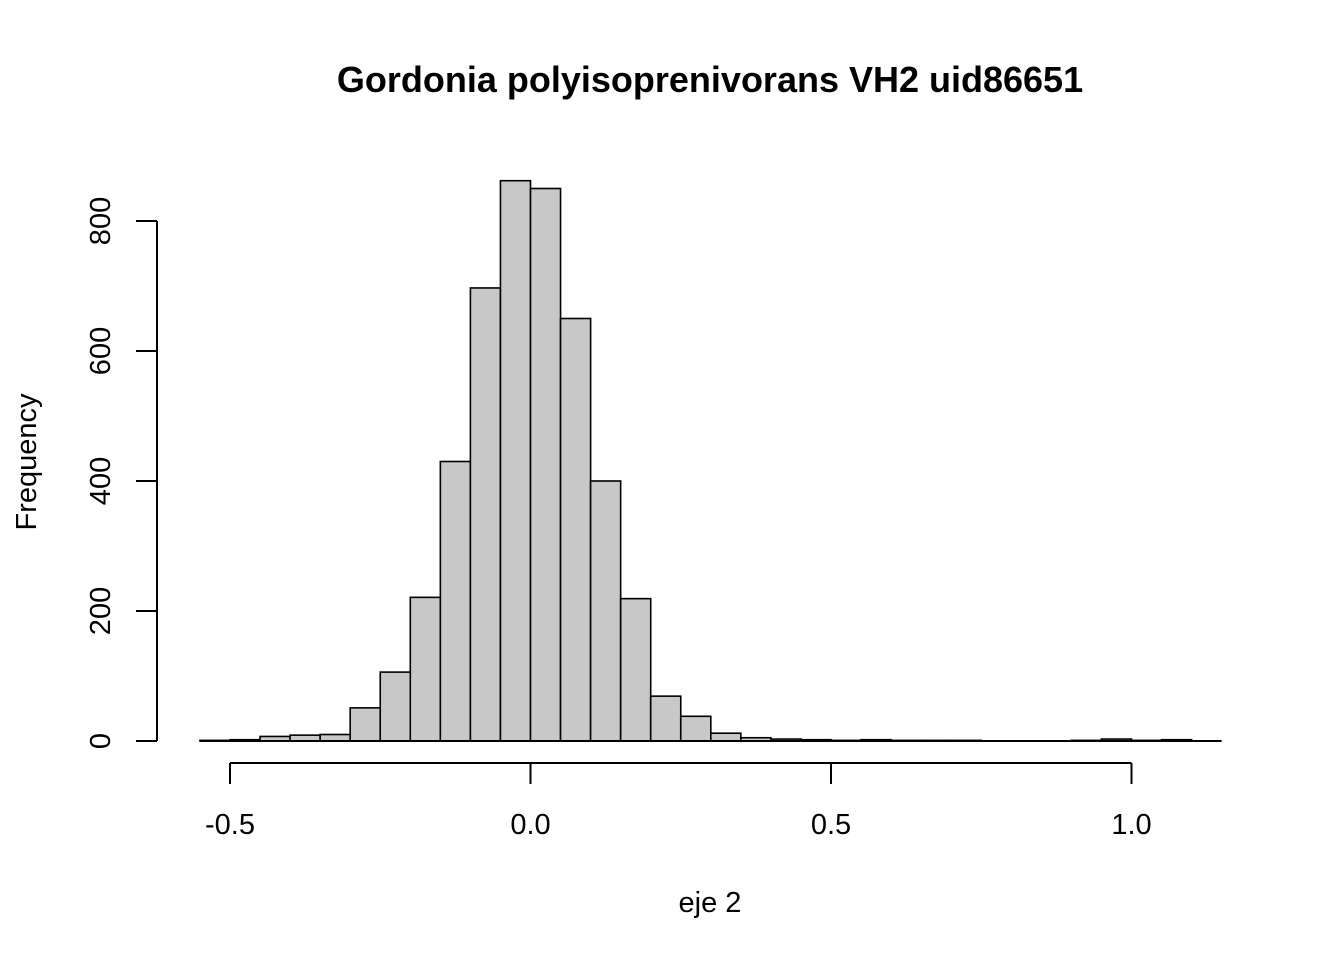 The width and height of the screenshot is (1344, 960). What do you see at coordinates (101, 611) in the screenshot?
I see `y-tick-label: 200` at bounding box center [101, 611].